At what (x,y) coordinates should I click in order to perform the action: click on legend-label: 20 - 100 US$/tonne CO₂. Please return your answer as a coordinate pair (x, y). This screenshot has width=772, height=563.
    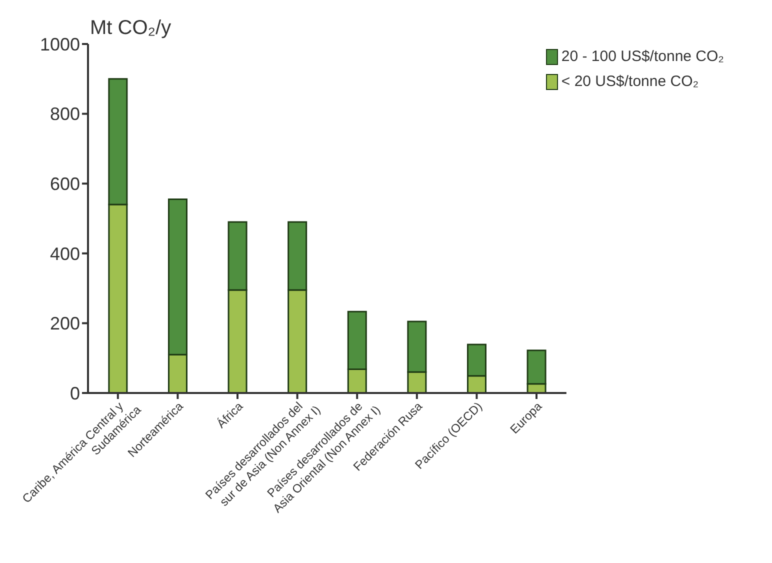
    Looking at the image, I should click on (642, 56).